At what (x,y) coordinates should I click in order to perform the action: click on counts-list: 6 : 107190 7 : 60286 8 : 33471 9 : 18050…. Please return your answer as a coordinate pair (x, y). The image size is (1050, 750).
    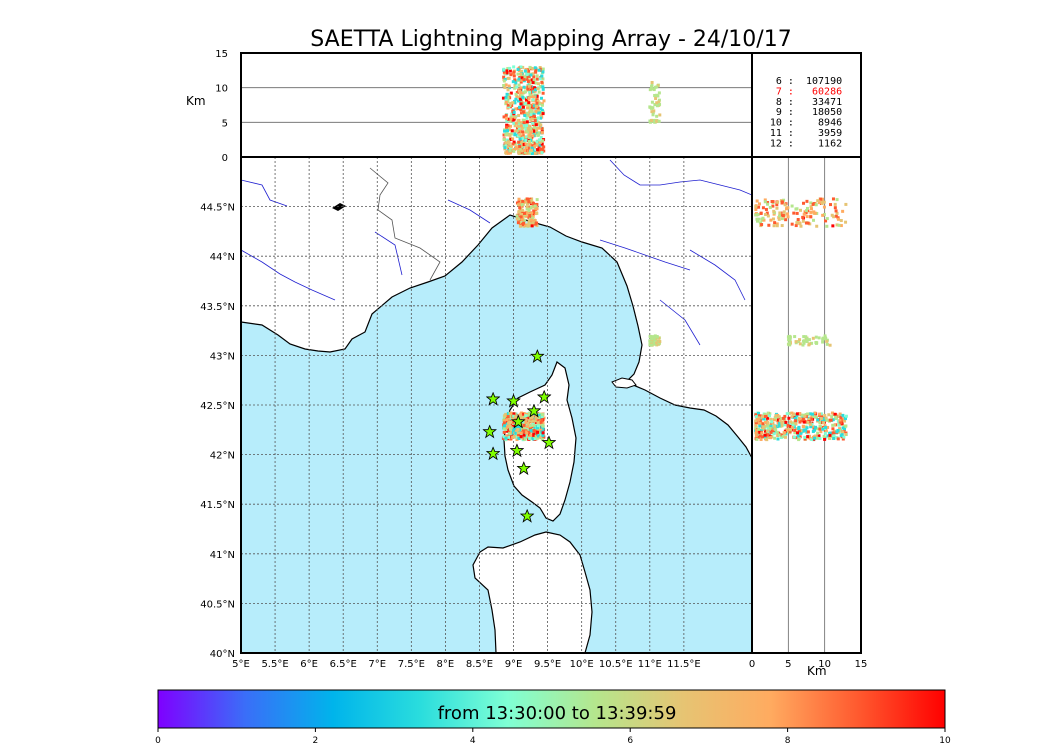
    Looking at the image, I should click on (806, 112).